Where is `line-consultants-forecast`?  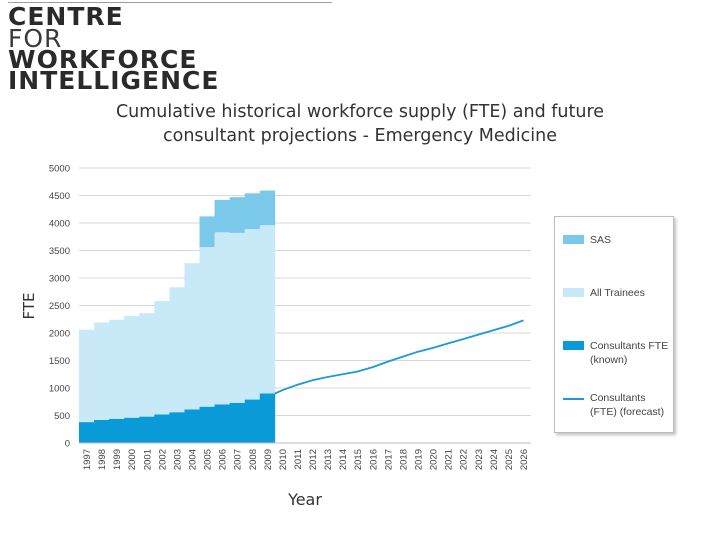 line-consultants-forecast is located at coordinates (399, 357).